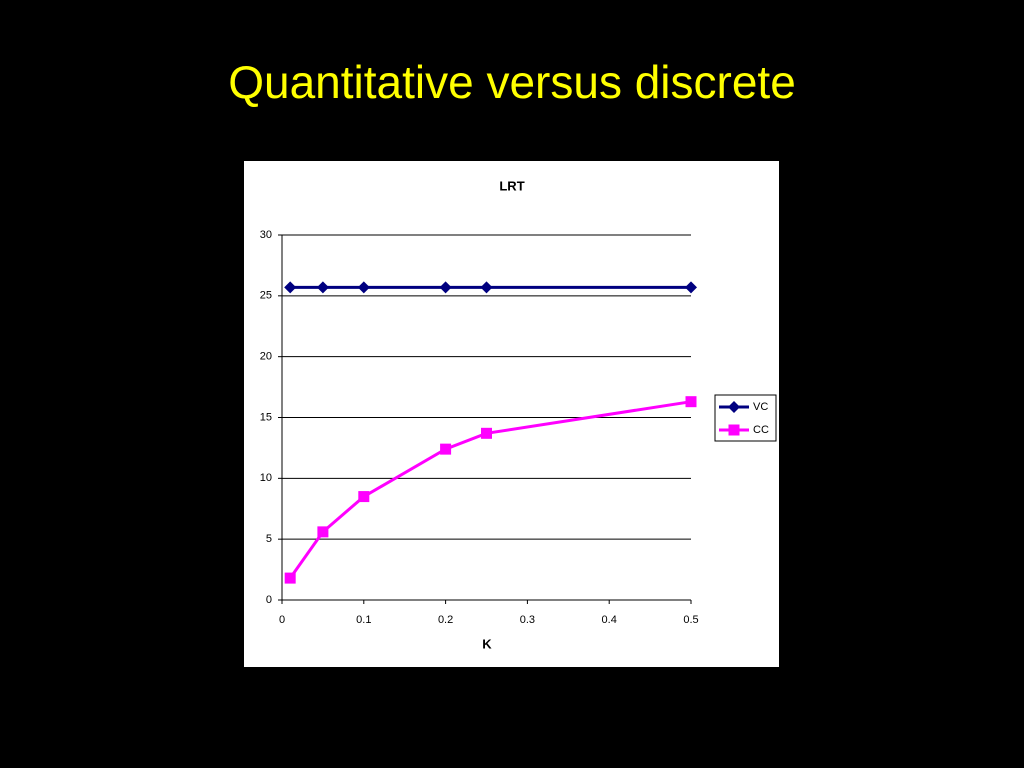 The width and height of the screenshot is (1024, 768). What do you see at coordinates (760, 407) in the screenshot?
I see `legend-label: VC` at bounding box center [760, 407].